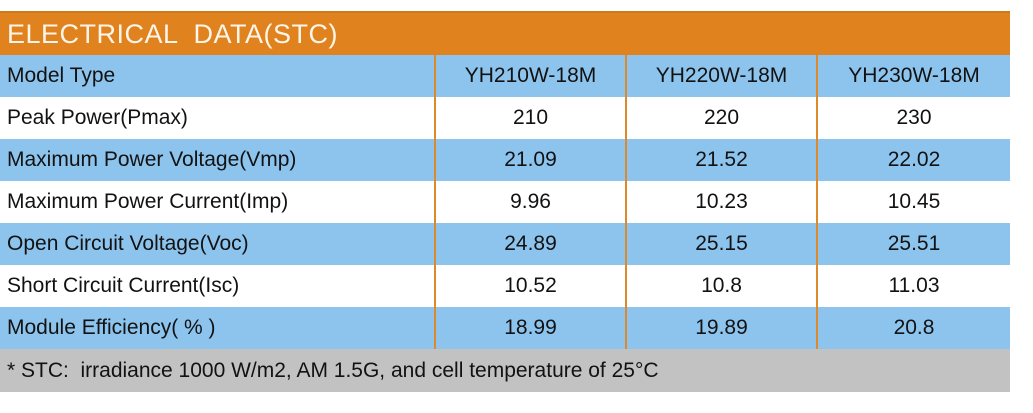 The height and width of the screenshot is (413, 1033). I want to click on column-header: YH210W-18M, so click(530, 76).